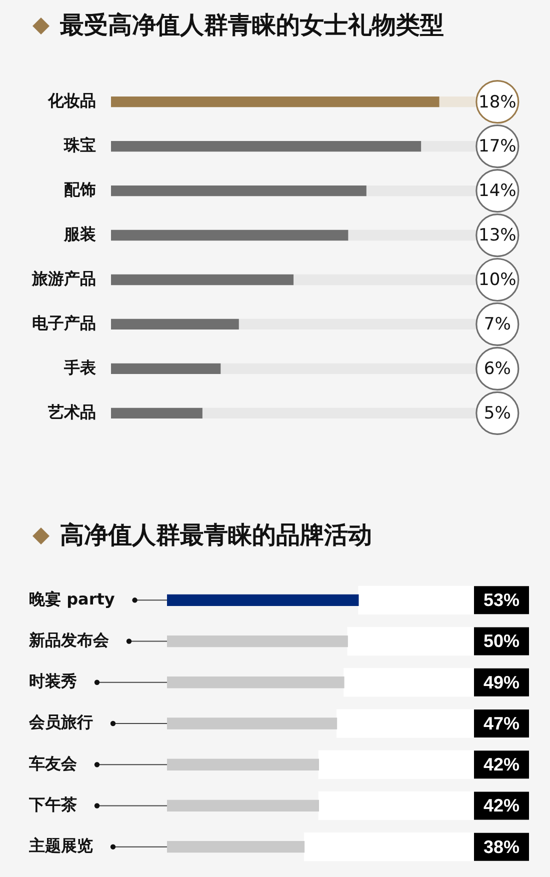 Image resolution: width=550 pixels, height=877 pixels. Describe the element at coordinates (64, 322) in the screenshot. I see `y-tick-label: 电子产品` at that location.